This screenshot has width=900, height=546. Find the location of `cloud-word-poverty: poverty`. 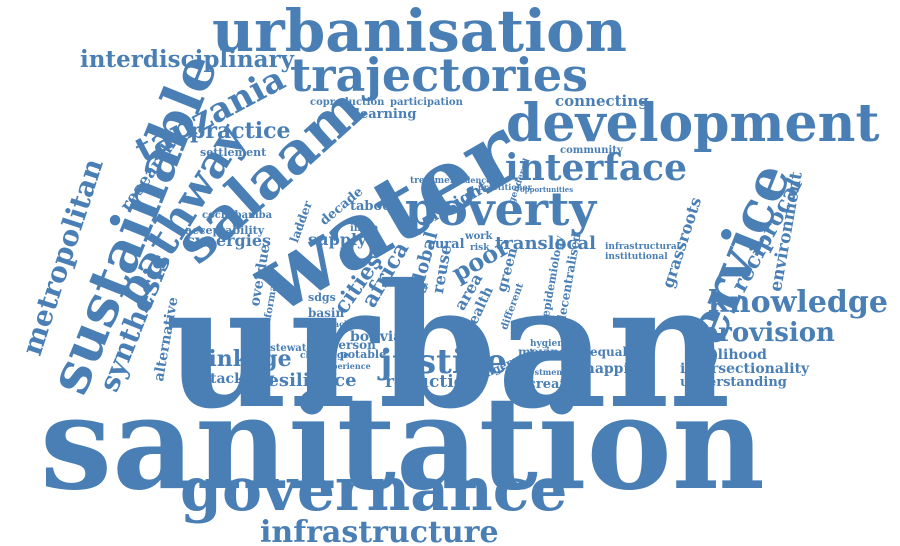

cloud-word-poverty: poverty is located at coordinates (501, 209).